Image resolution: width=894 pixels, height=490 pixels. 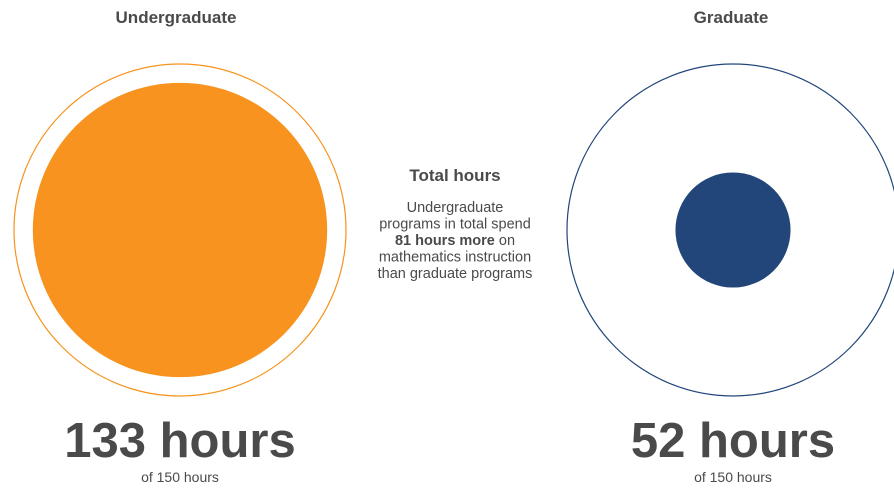 What do you see at coordinates (455, 274) in the screenshot?
I see `annotation-line: than graduate programs` at bounding box center [455, 274].